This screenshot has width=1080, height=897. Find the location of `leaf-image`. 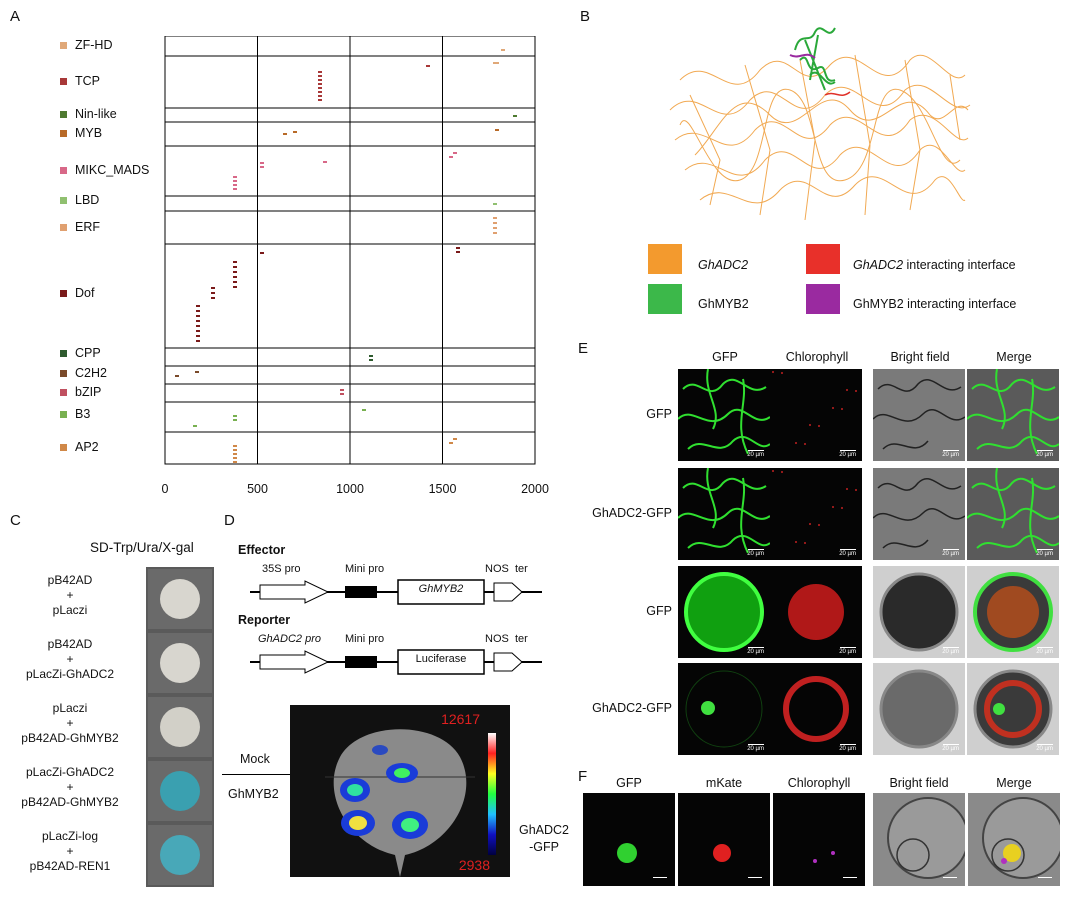

leaf-image is located at coordinates (400, 803).